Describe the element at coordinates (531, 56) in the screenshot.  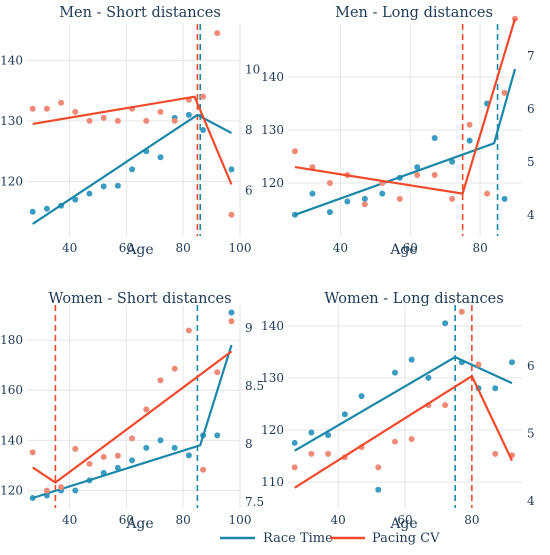
I see `y-right-tick-label: 7` at that location.